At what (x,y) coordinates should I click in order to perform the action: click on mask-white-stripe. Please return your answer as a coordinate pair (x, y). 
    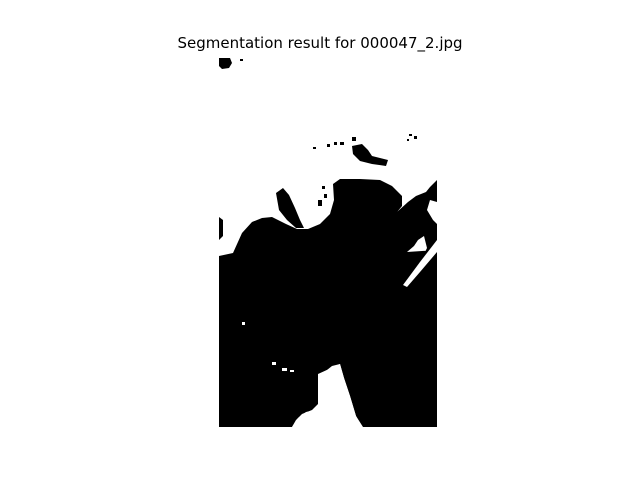
    Looking at the image, I should click on (420, 263).